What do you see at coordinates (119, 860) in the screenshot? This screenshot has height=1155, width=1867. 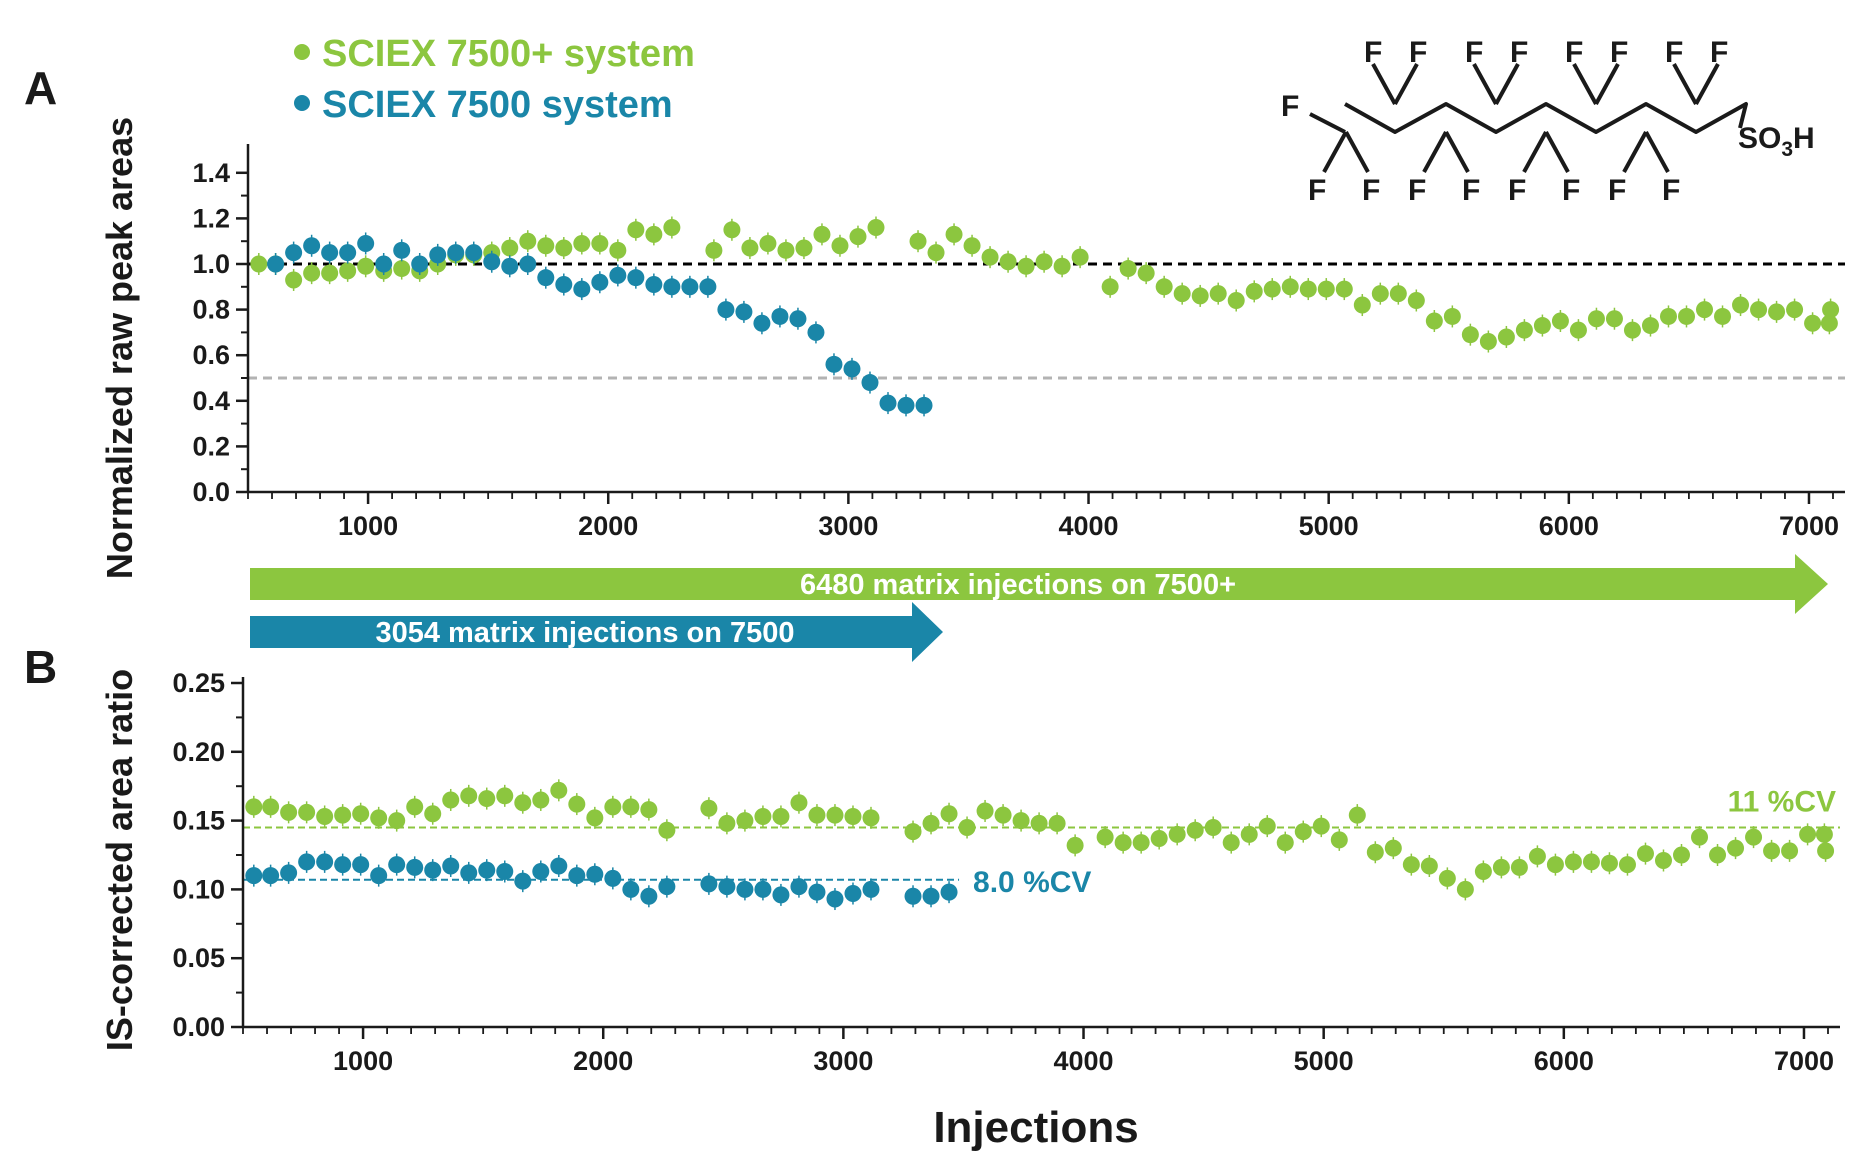 I see `panel-b-y-axis-label: IS-corrected area ratio` at bounding box center [119, 860].